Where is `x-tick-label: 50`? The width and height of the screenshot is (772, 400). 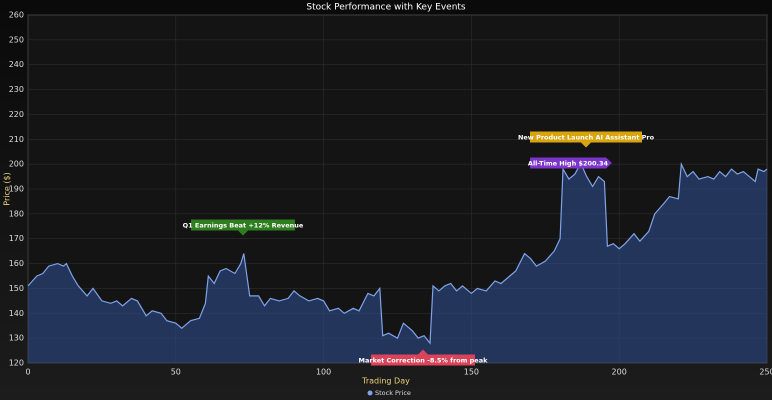
x-tick-label: 50 is located at coordinates (176, 372).